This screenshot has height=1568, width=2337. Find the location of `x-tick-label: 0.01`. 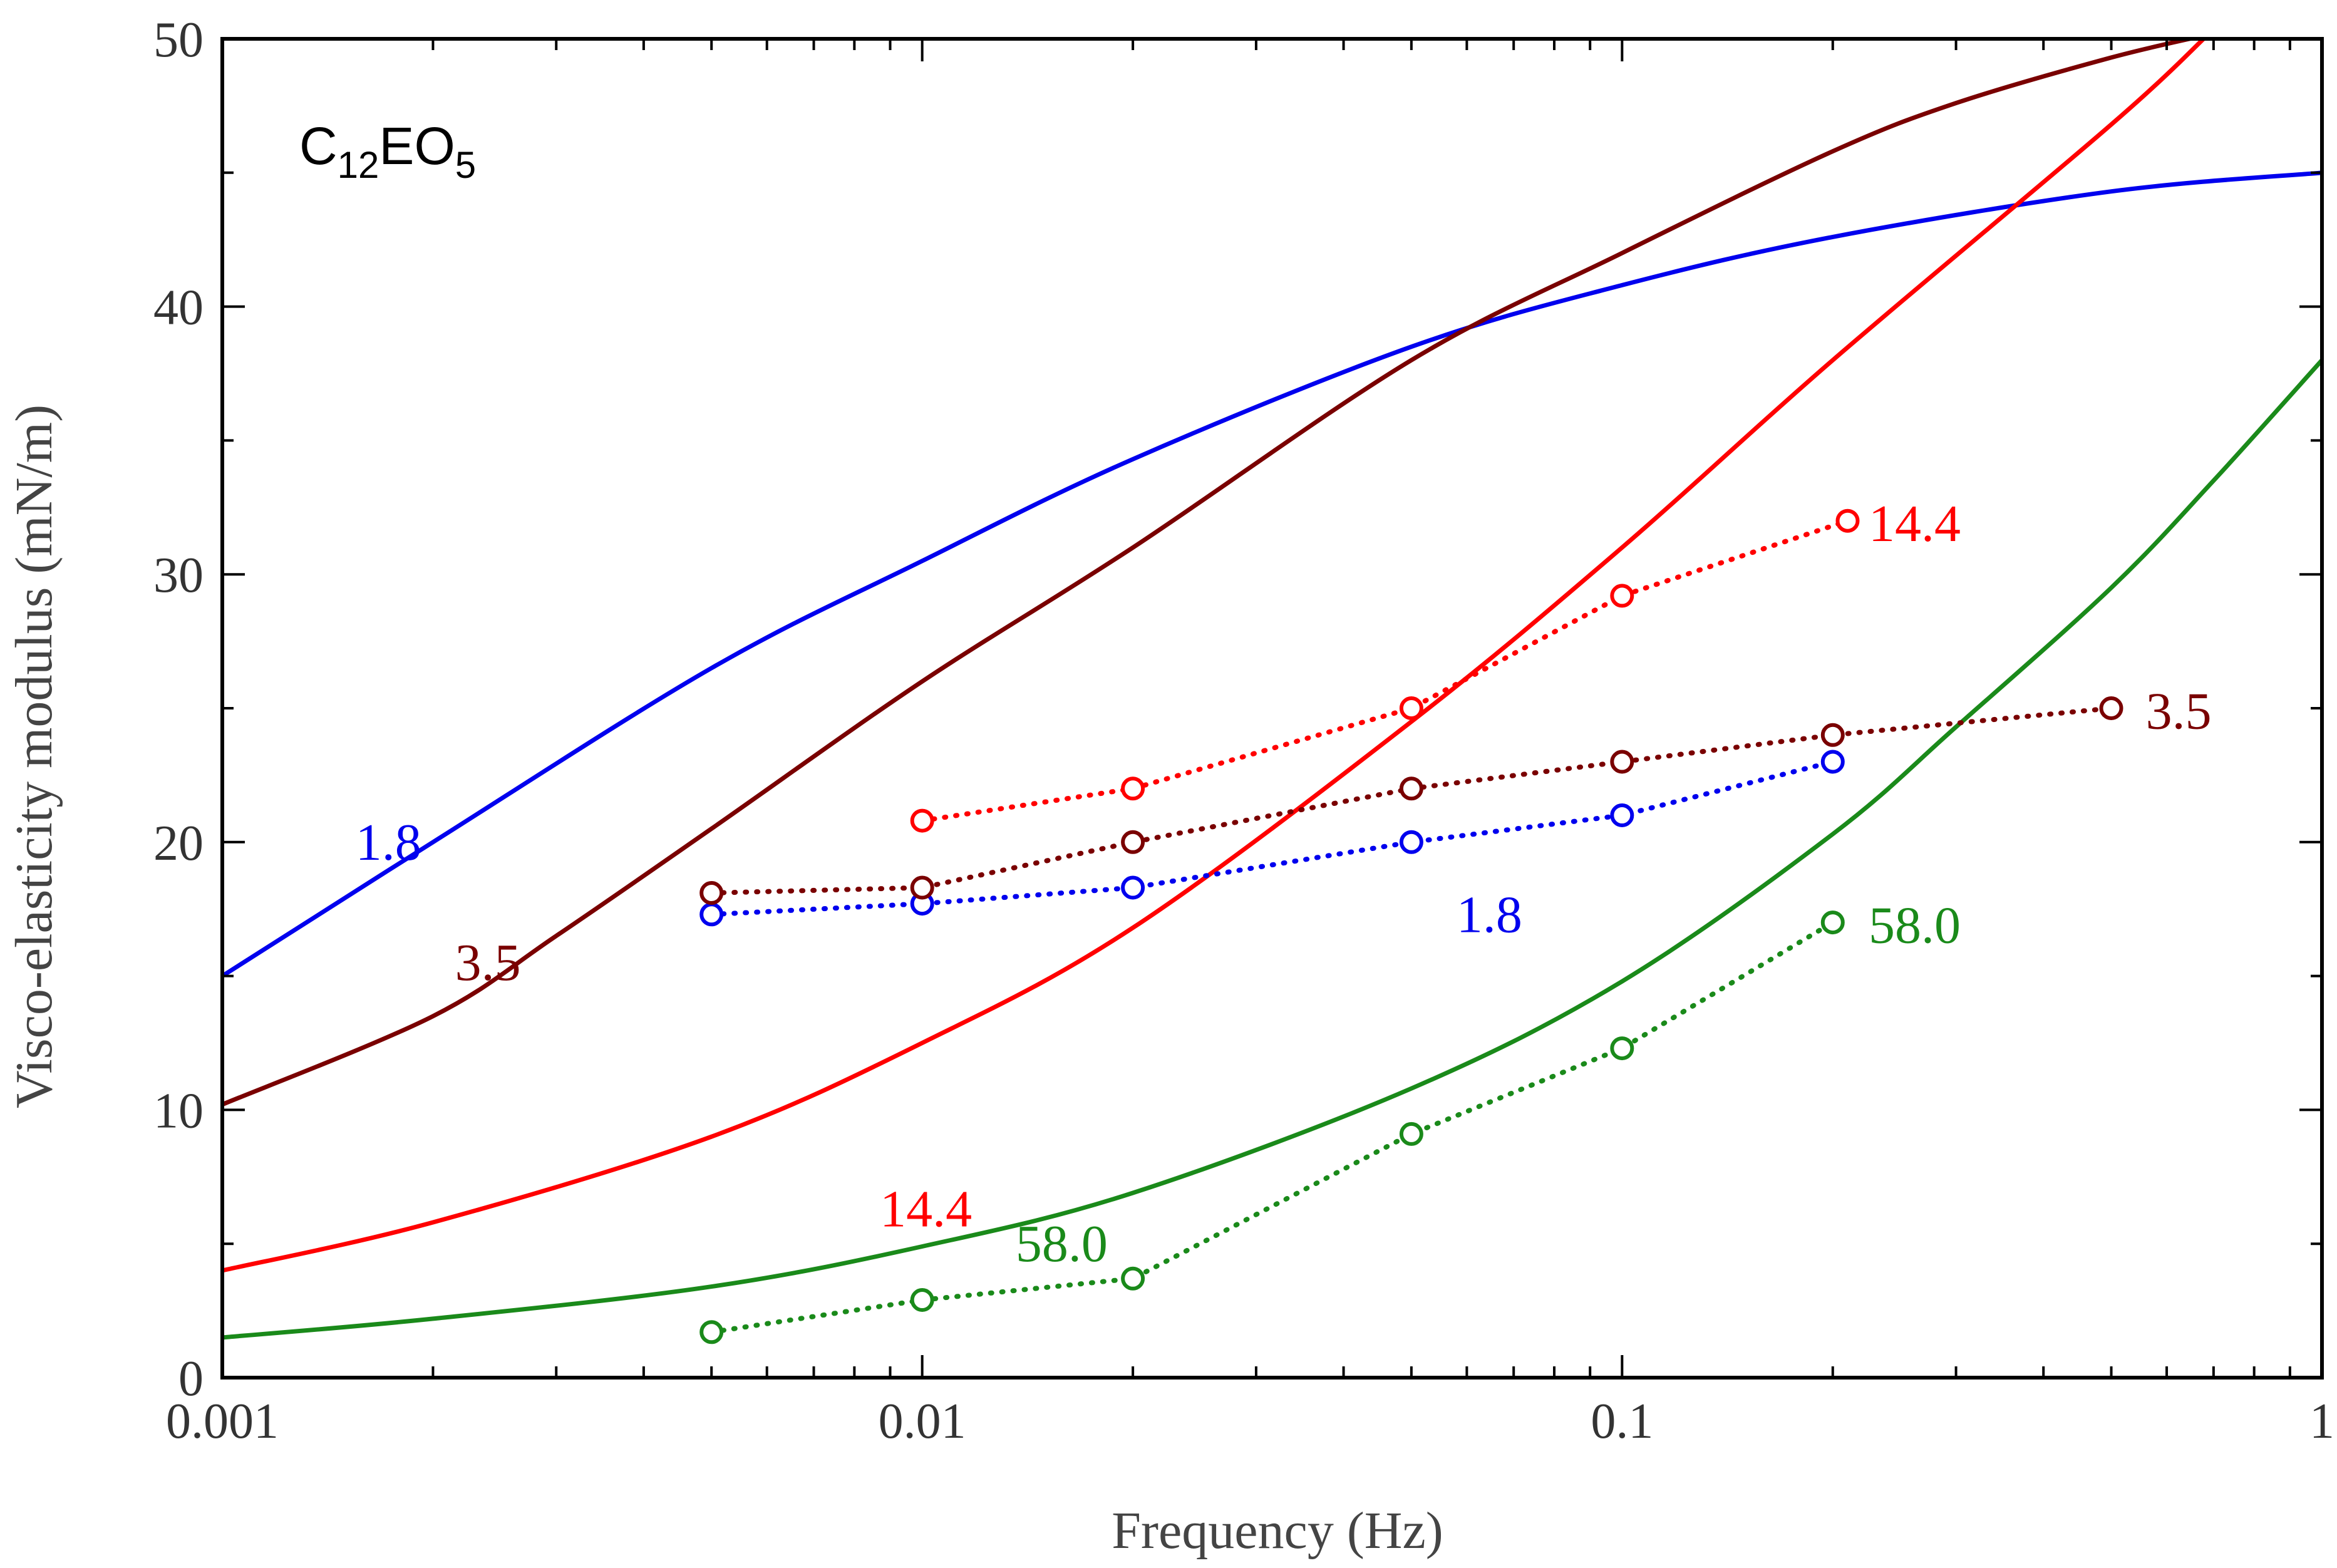

x-tick-label: 0.01 is located at coordinates (922, 1421).